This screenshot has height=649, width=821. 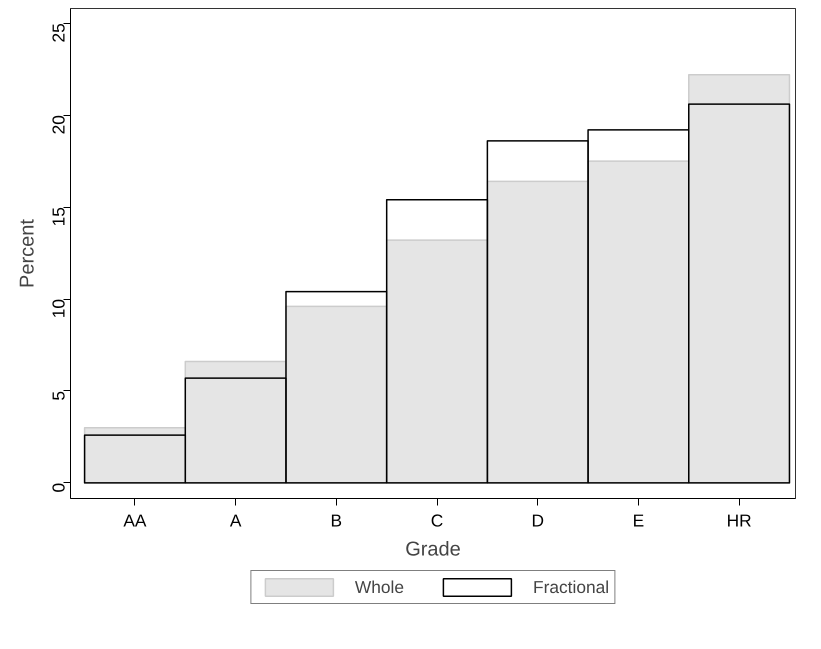 I want to click on y-tick-label: 5, so click(x=58, y=395).